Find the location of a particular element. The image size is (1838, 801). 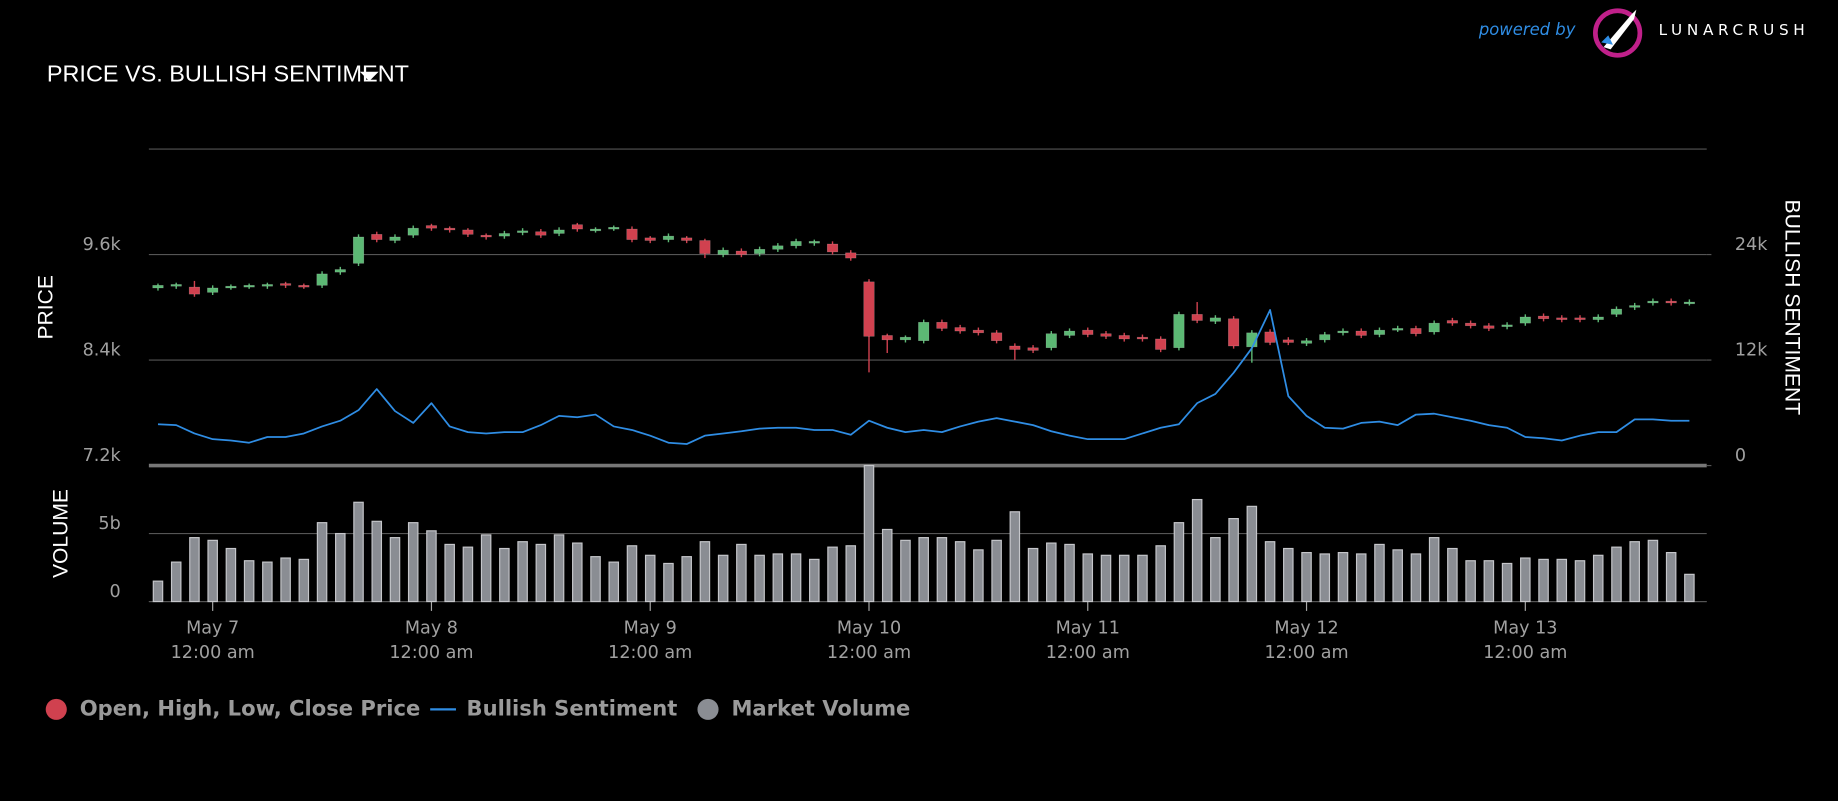

legend-label: Bullish Sentiment is located at coordinates (572, 707).